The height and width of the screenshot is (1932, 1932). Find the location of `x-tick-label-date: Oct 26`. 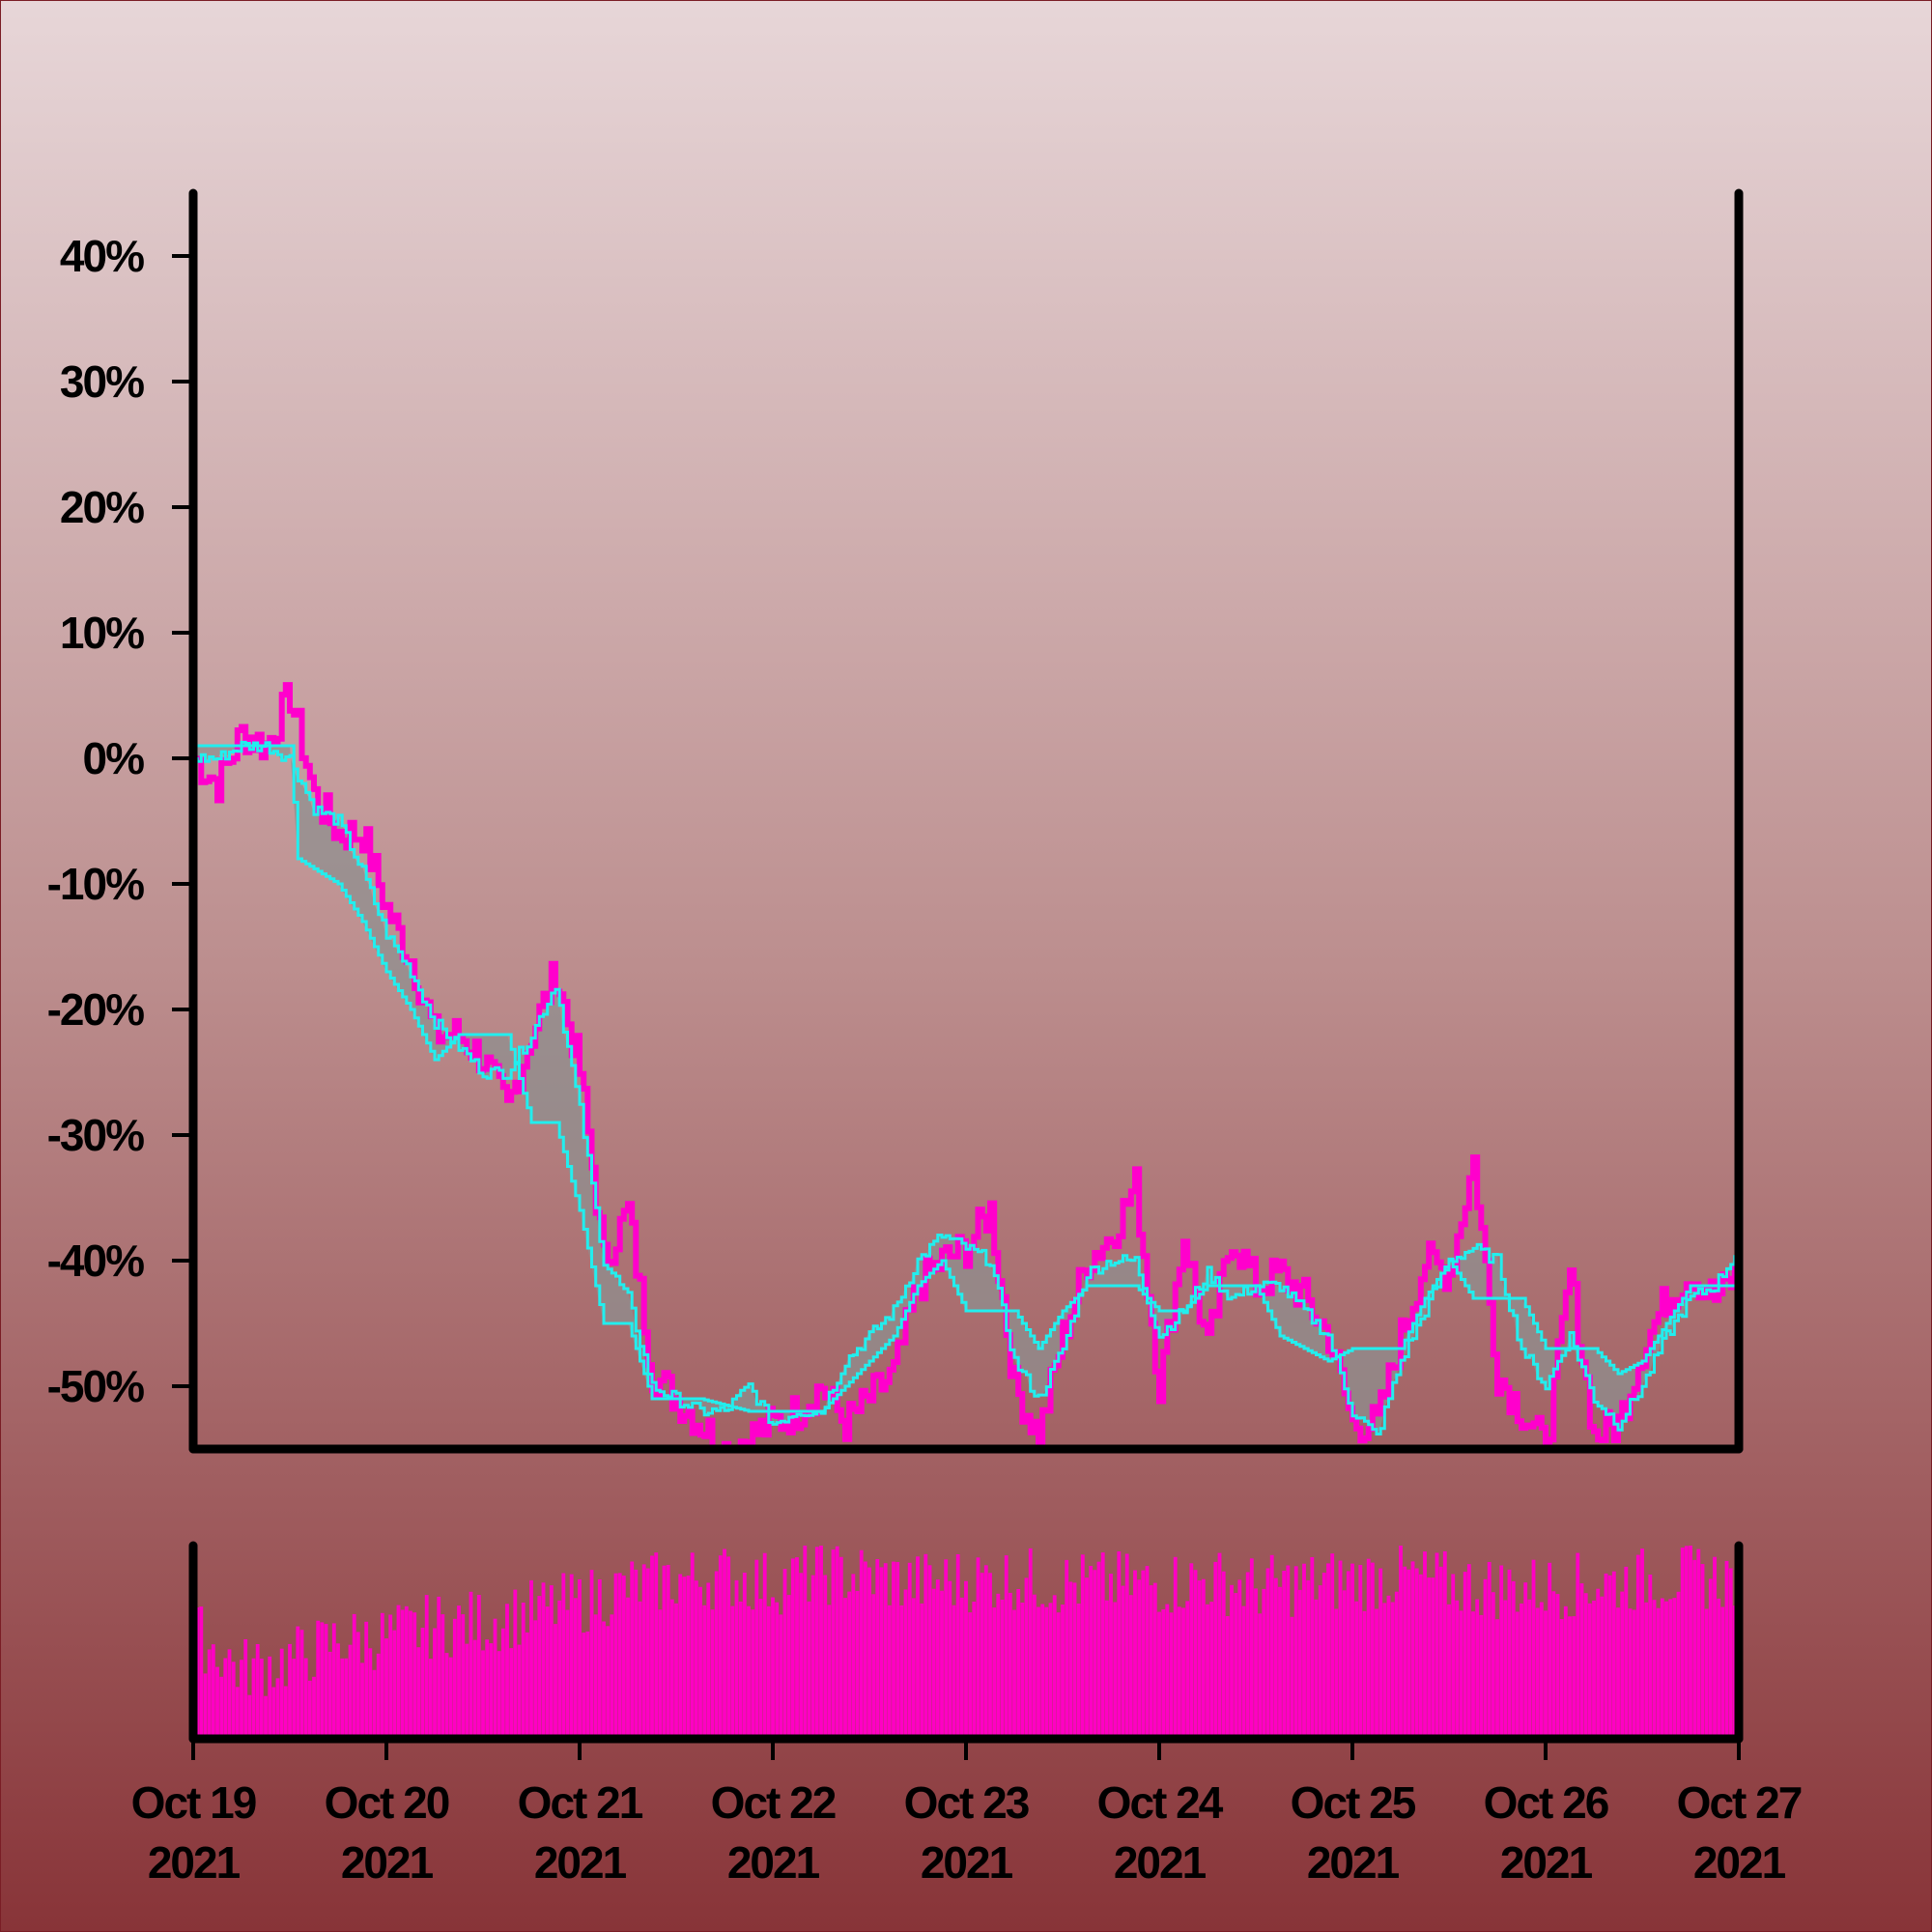

x-tick-label-date: Oct 26 is located at coordinates (1546, 1802).